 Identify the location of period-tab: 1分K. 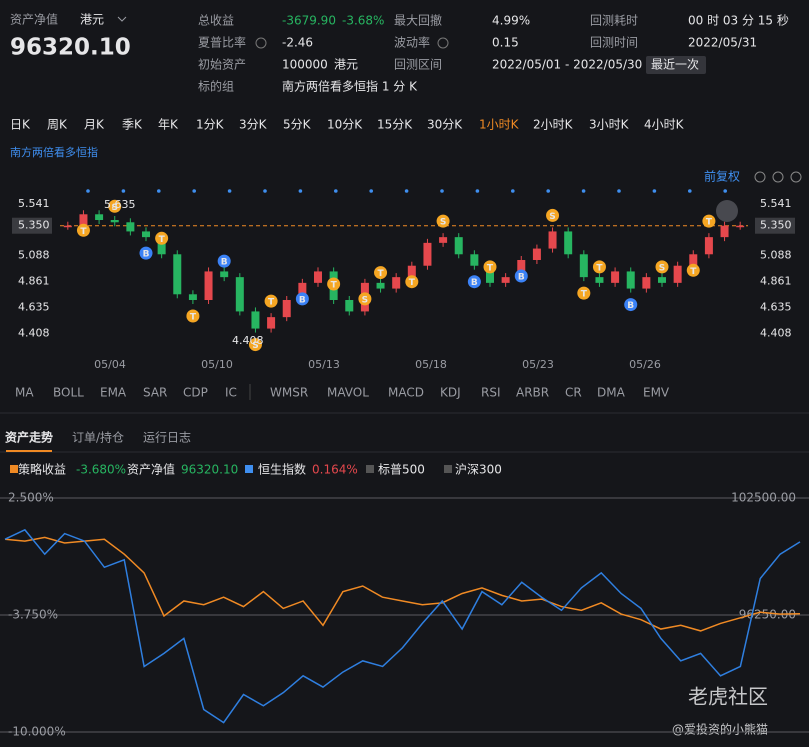
(210, 125).